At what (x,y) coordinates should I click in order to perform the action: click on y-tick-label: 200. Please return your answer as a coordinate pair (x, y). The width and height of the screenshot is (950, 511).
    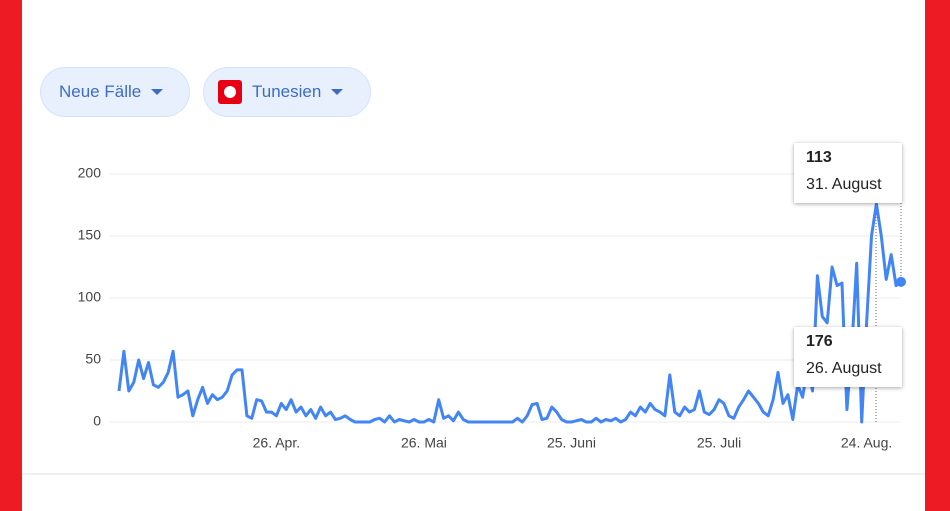
    Looking at the image, I should click on (90, 173).